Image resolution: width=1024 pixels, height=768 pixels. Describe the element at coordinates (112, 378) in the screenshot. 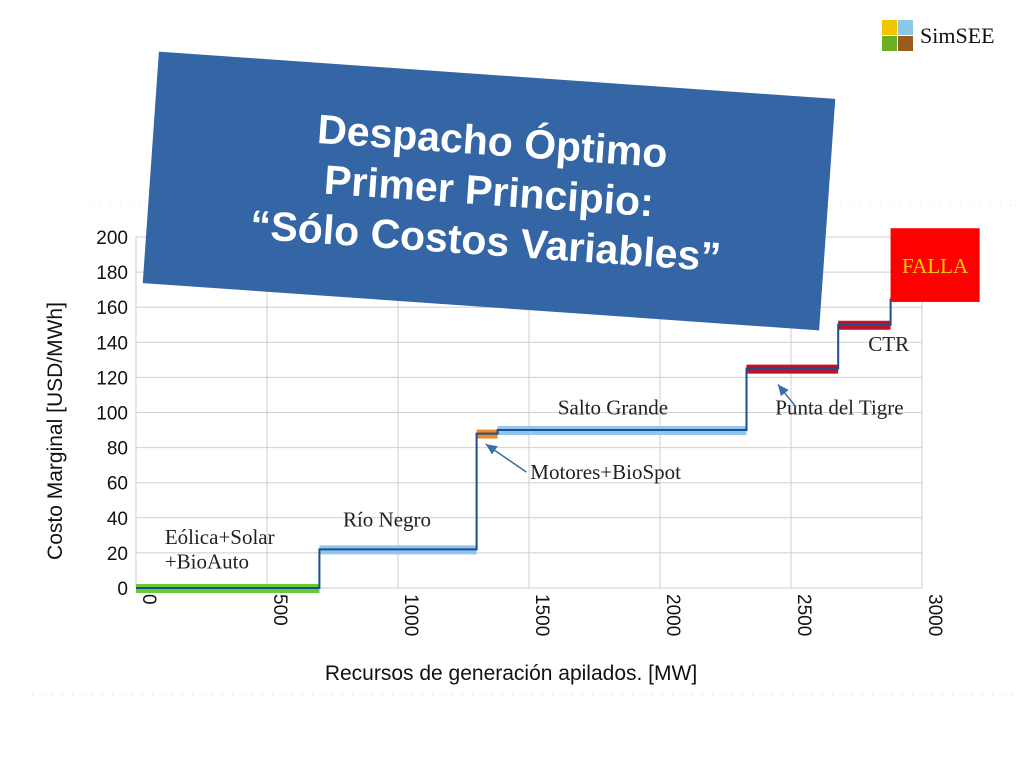

I see `y-tick-label: 120` at that location.